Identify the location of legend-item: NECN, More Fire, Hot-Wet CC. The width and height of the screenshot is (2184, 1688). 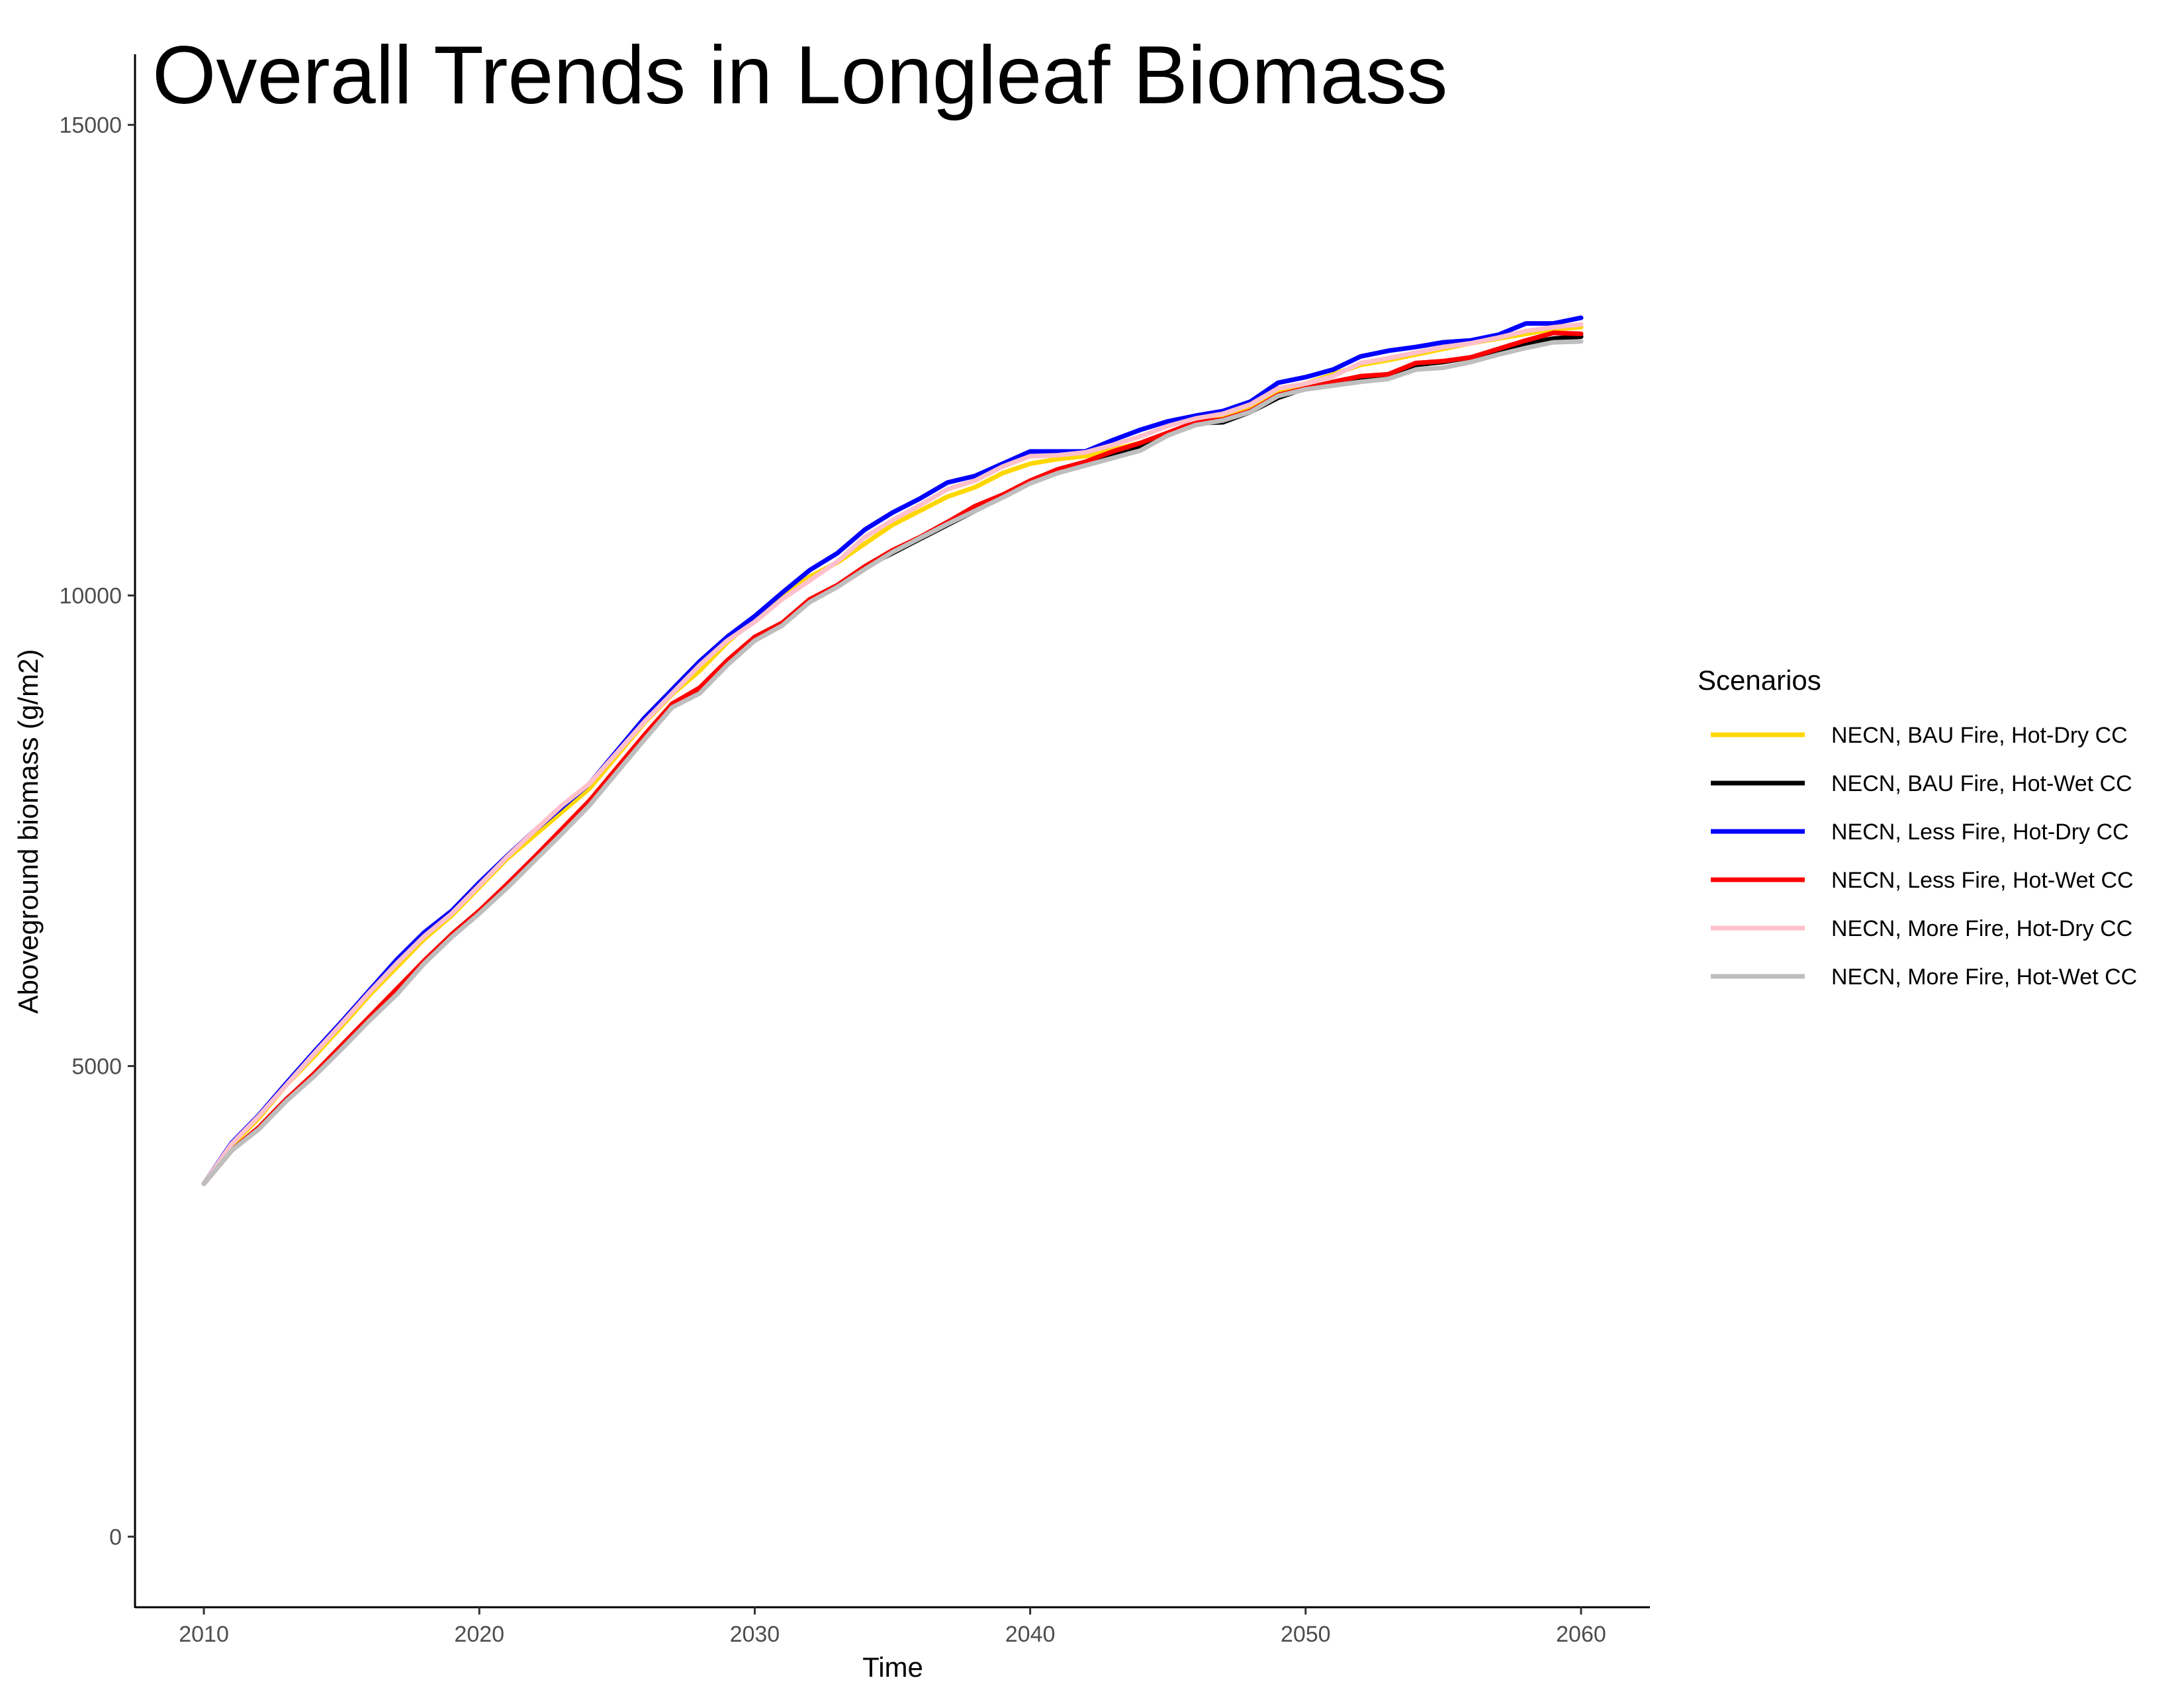
(1924, 977).